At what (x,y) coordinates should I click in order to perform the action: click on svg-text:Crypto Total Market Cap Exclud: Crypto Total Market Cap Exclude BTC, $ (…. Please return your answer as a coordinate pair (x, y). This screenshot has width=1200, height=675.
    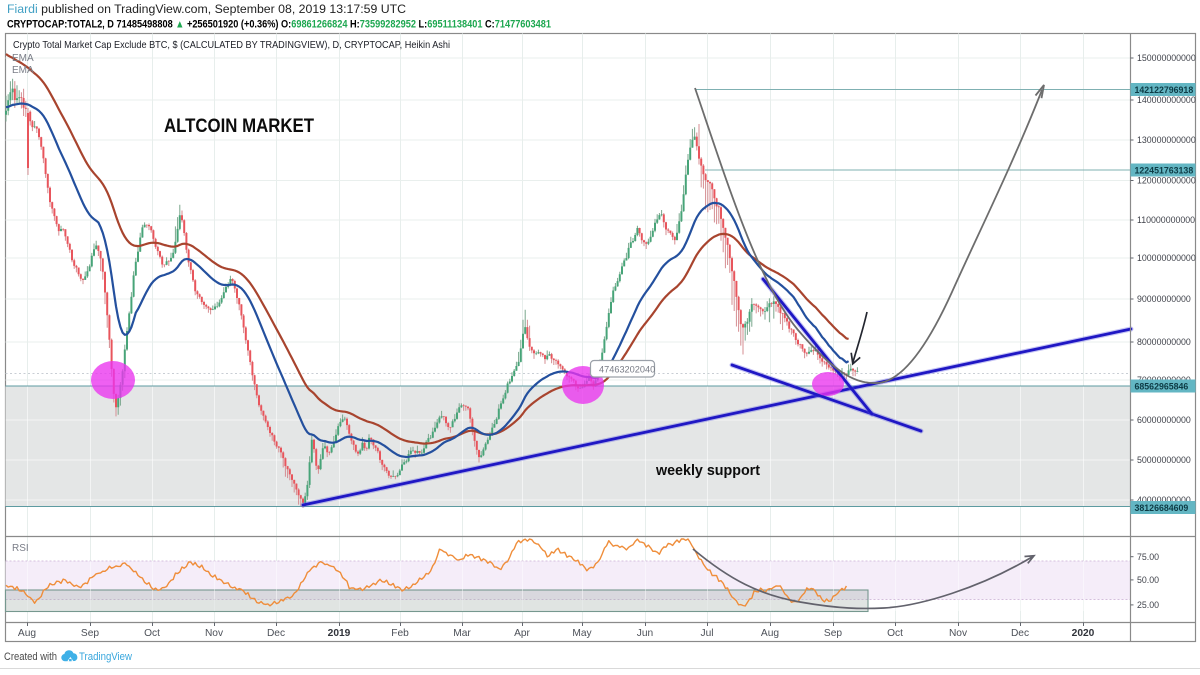
    Looking at the image, I should click on (231, 45).